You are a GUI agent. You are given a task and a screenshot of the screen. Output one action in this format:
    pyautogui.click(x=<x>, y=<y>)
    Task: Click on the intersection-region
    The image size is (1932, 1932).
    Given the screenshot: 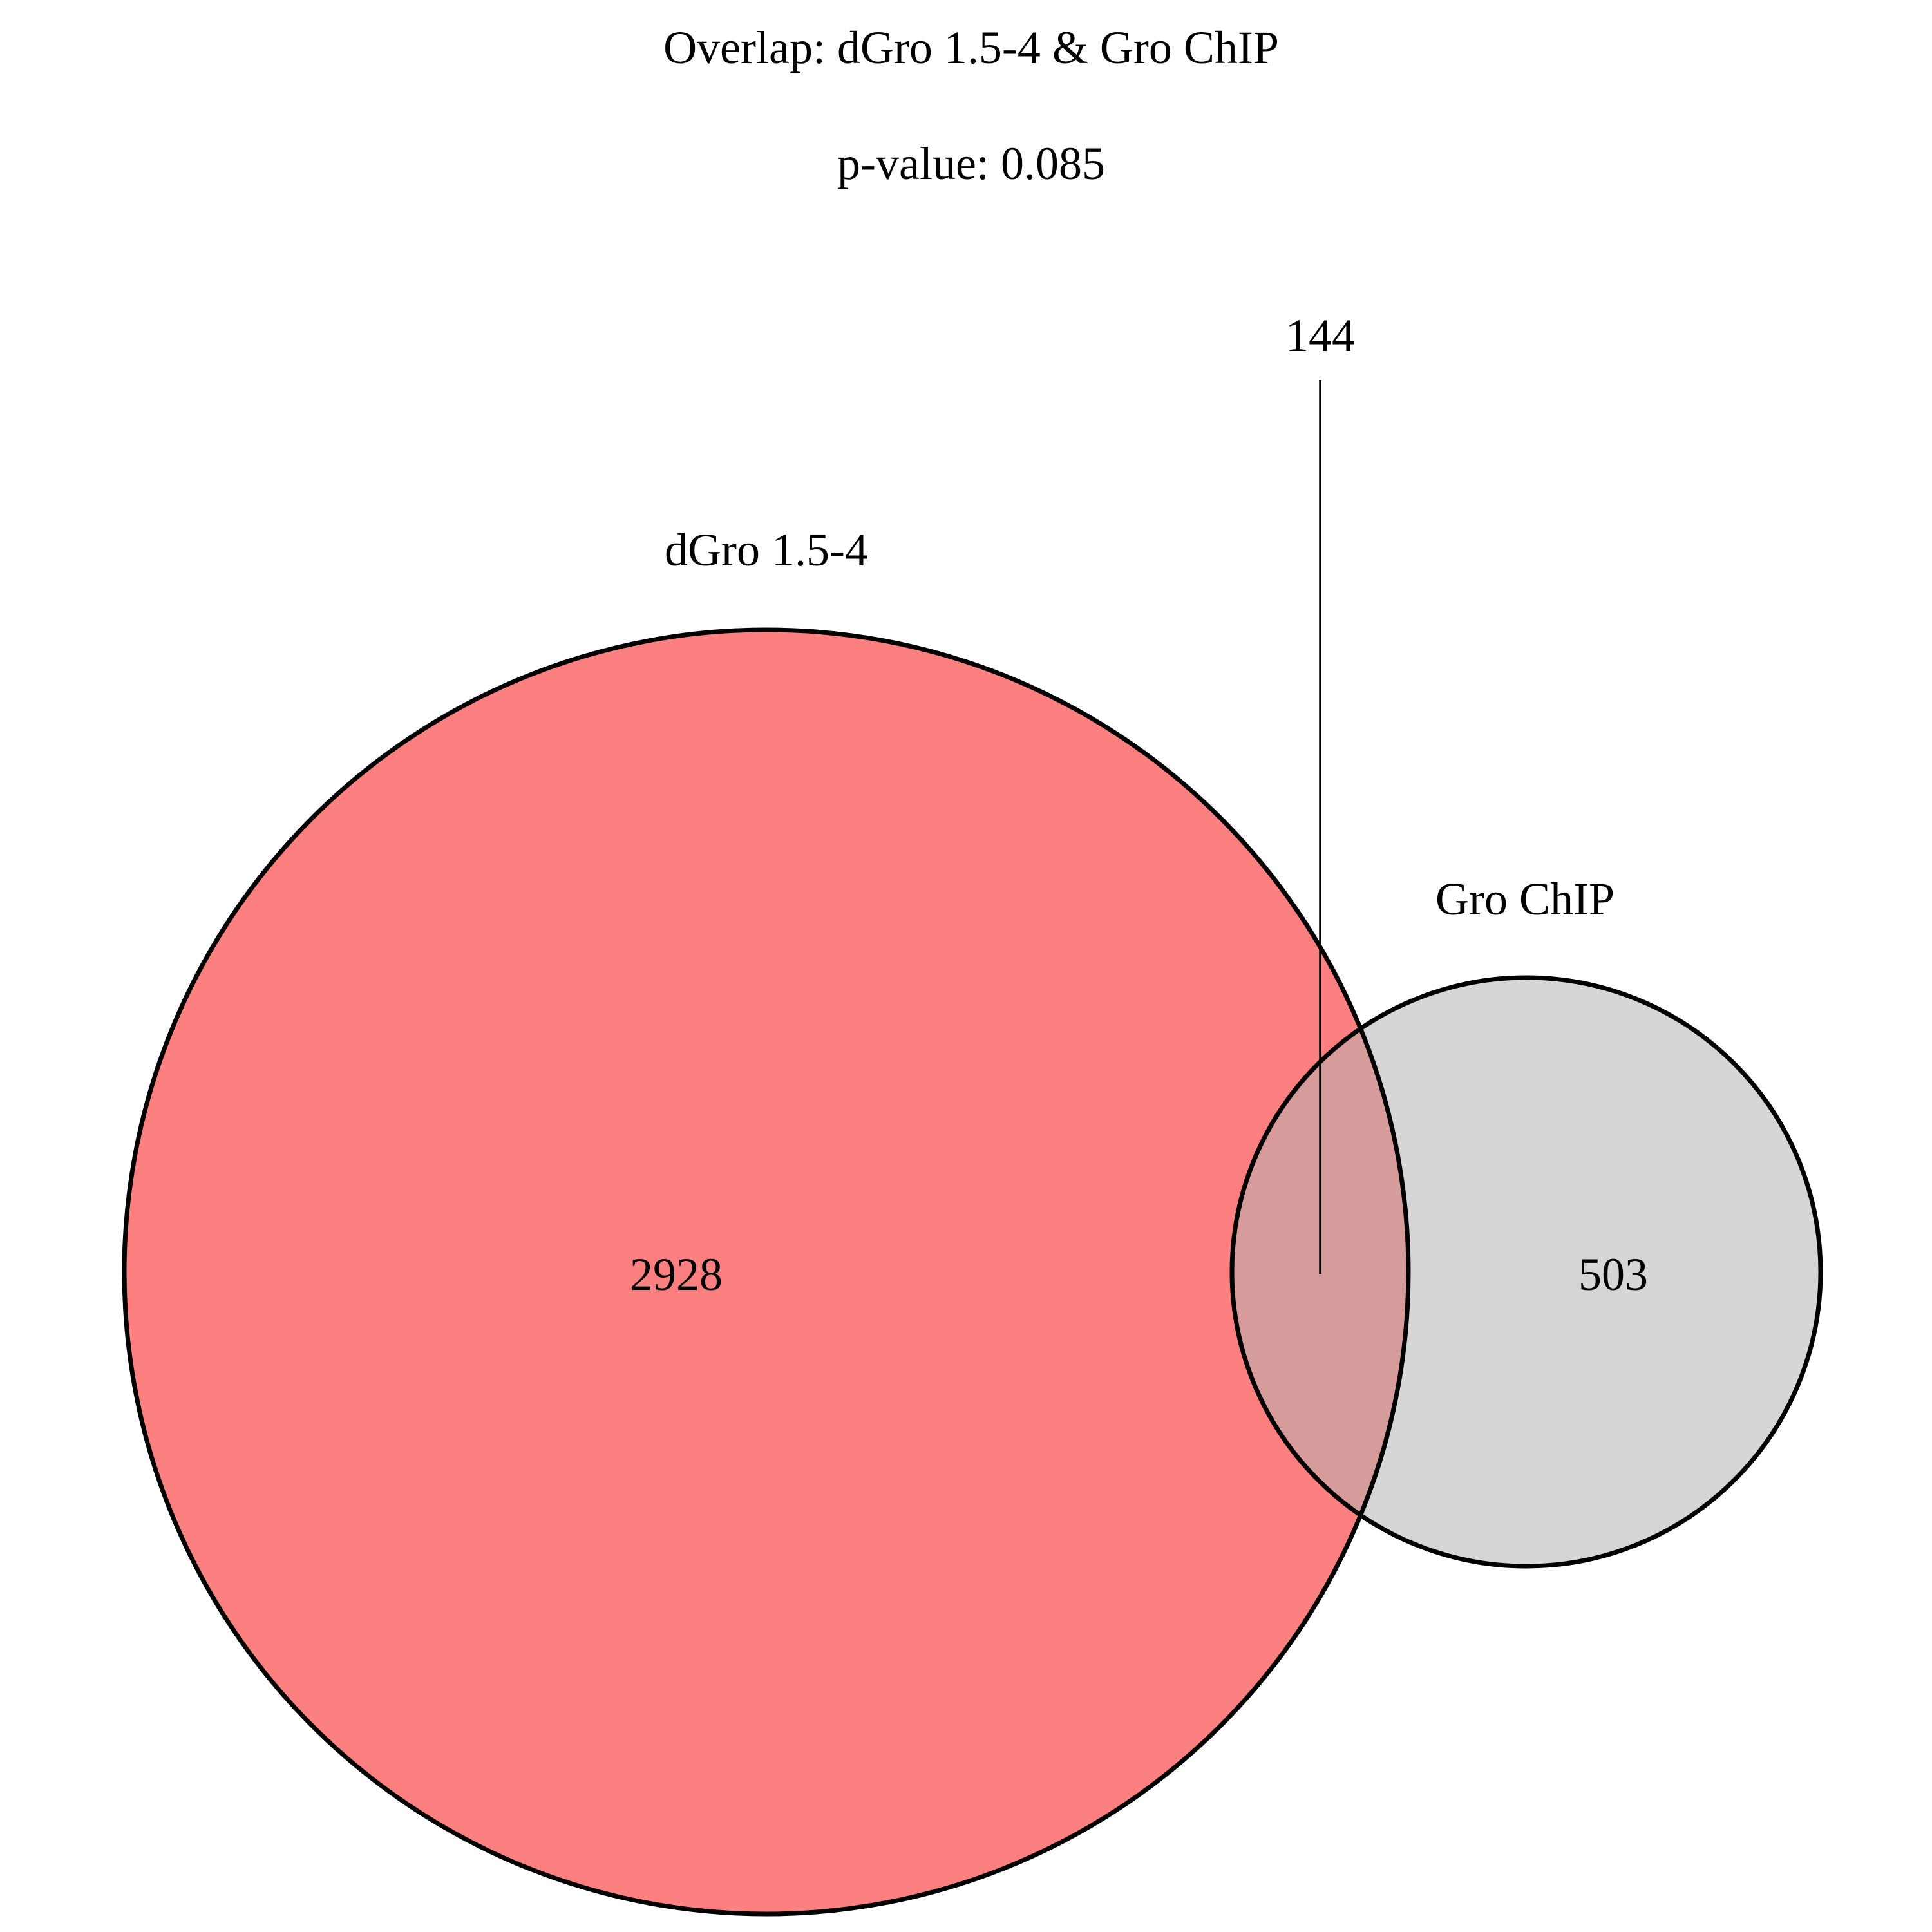 What is the action you would take?
    pyautogui.click(x=1320, y=1272)
    